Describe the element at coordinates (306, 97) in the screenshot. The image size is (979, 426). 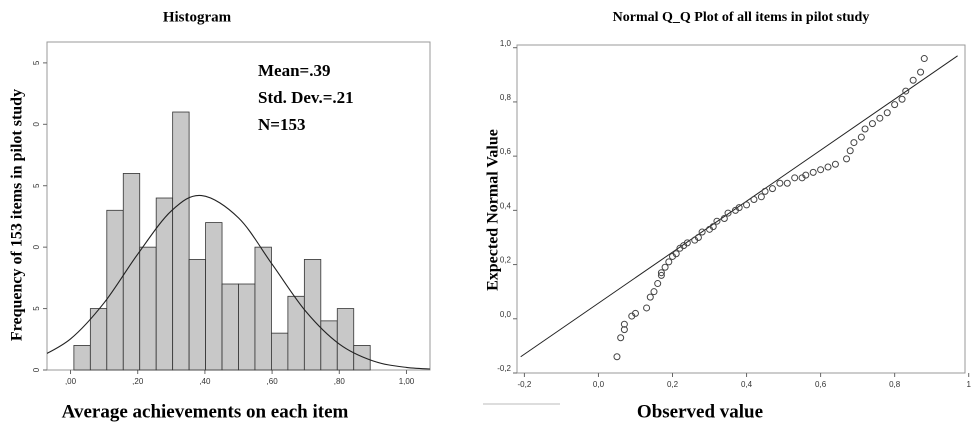
I see `annotation: Std. Dev.=.21` at that location.